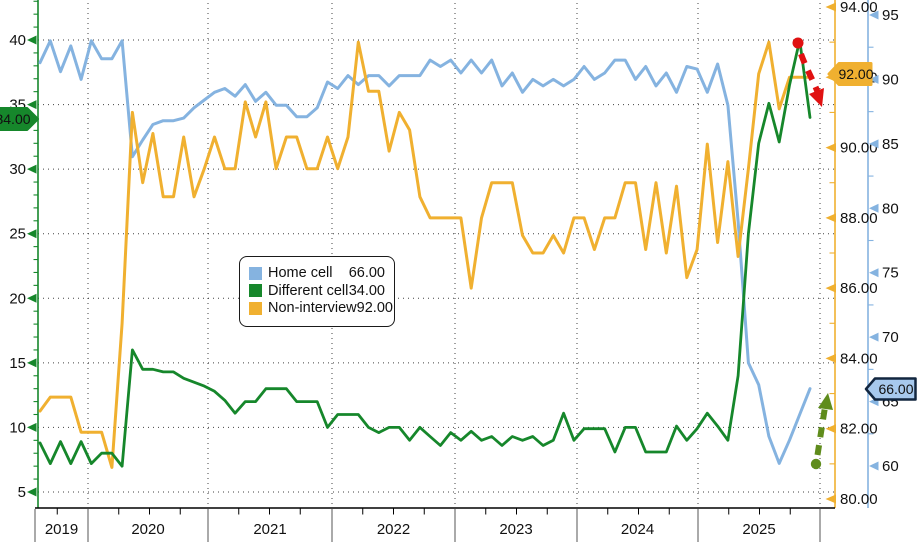  I want to click on home-cell-tag-shape, so click(890, 389).